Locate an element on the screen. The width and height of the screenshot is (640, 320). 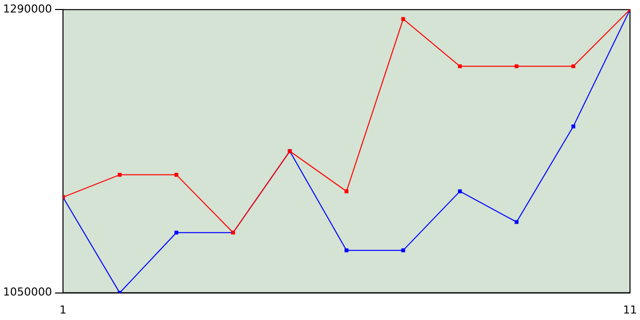
x-tick-label: 11 is located at coordinates (630, 309).